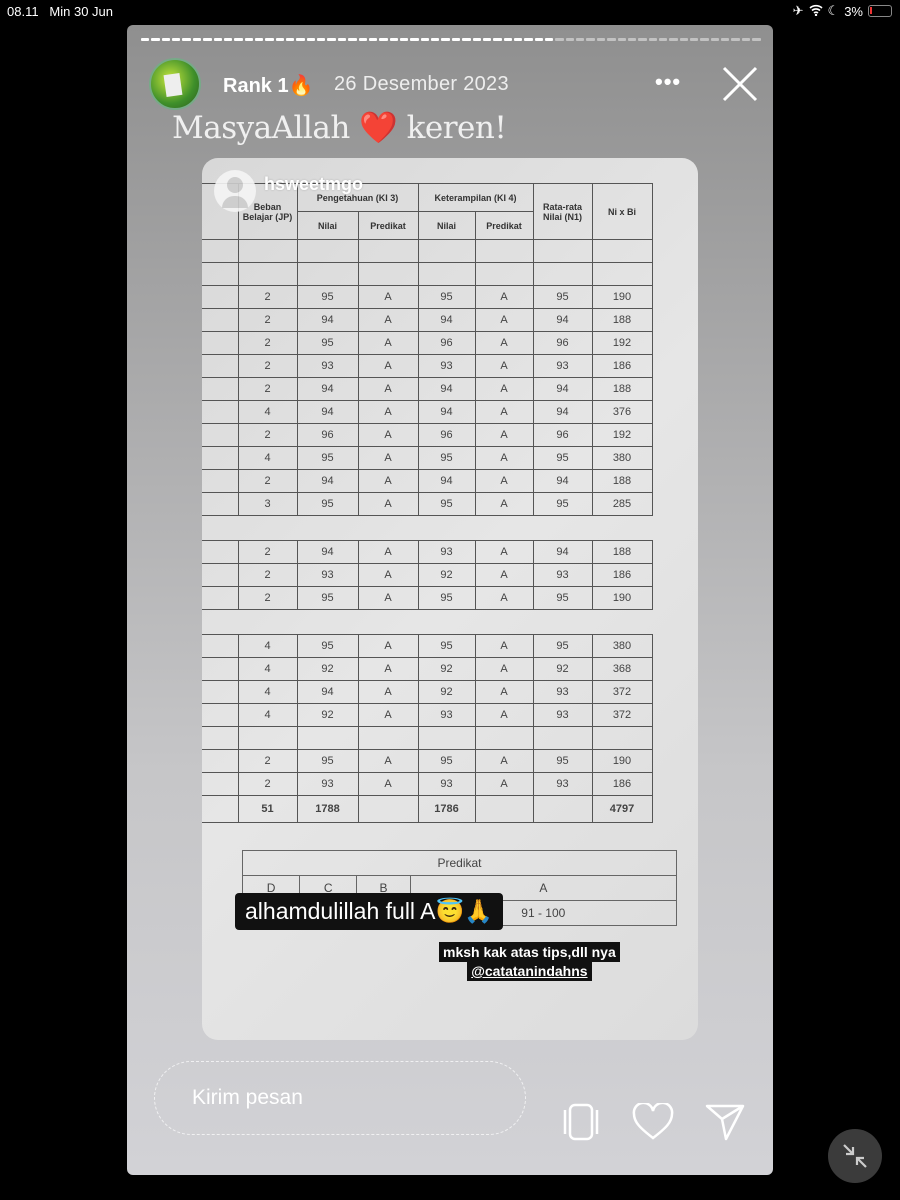  I want to click on message-input: Kirim pesan, so click(340, 1098).